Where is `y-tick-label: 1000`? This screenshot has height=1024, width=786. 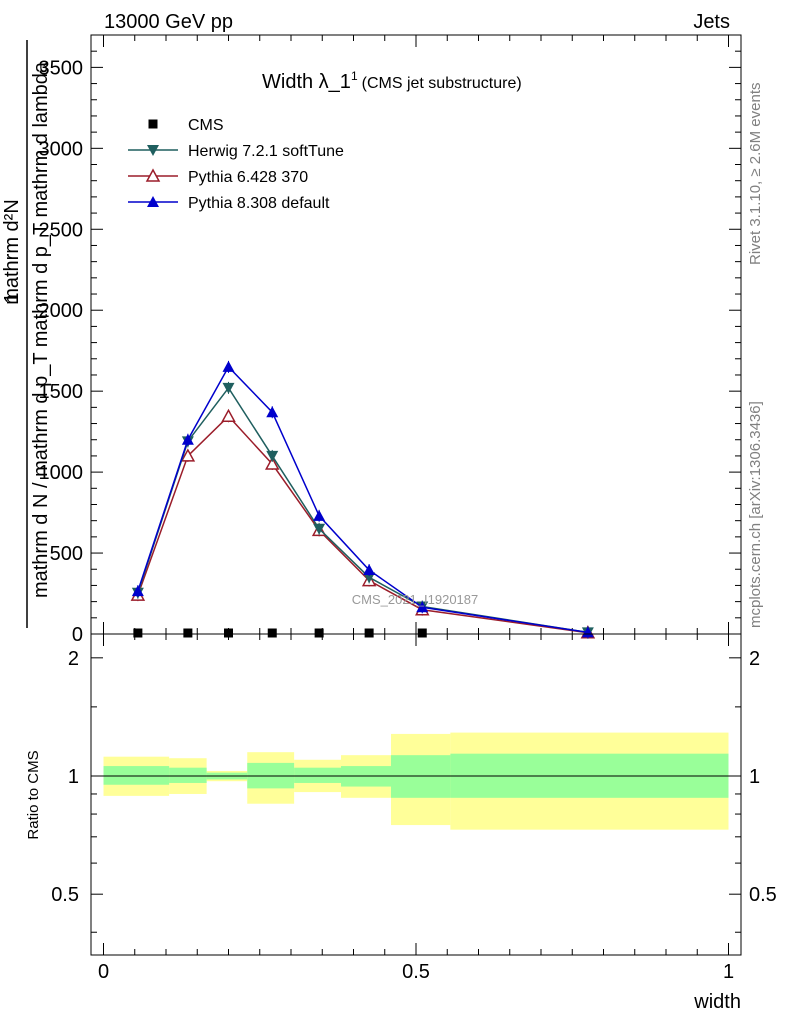 y-tick-label: 1000 is located at coordinates (61, 473).